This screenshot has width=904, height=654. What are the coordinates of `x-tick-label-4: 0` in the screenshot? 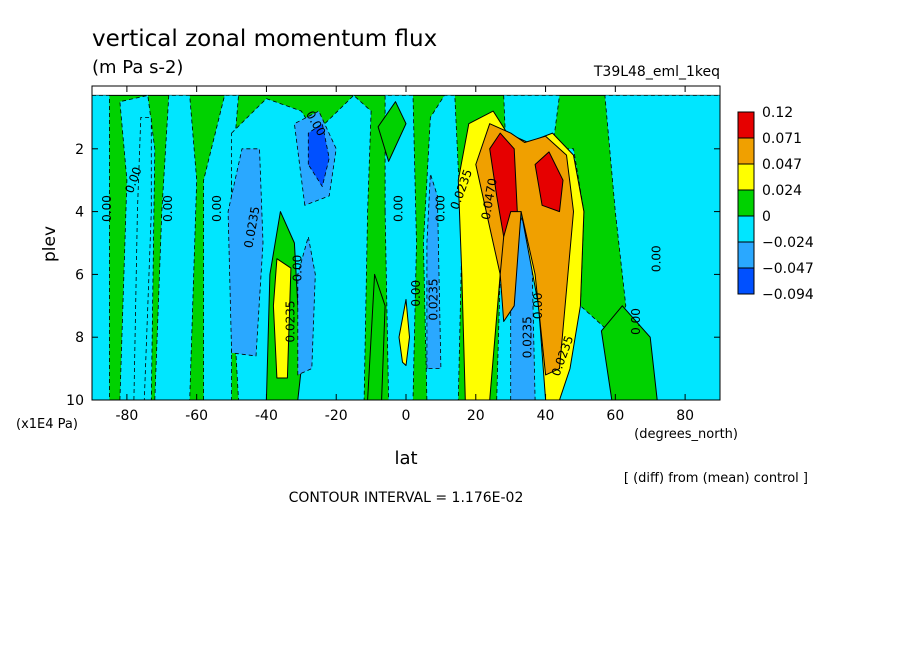 It's located at (406, 416).